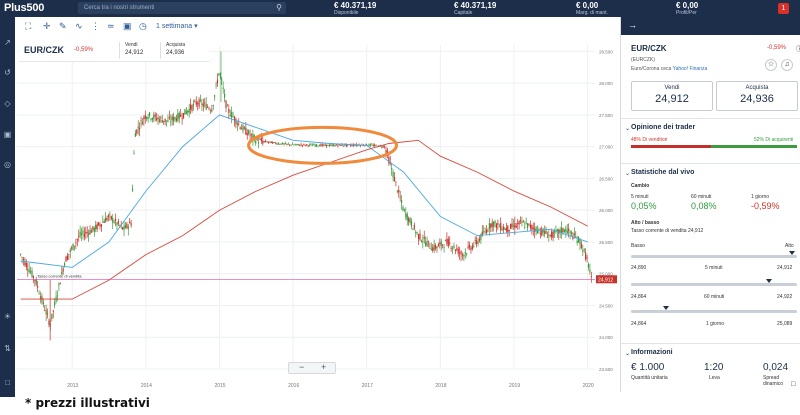 The image size is (800, 415). What do you see at coordinates (177, 26) in the screenshot?
I see `period-dropdown: 1 settimana ▾` at bounding box center [177, 26].